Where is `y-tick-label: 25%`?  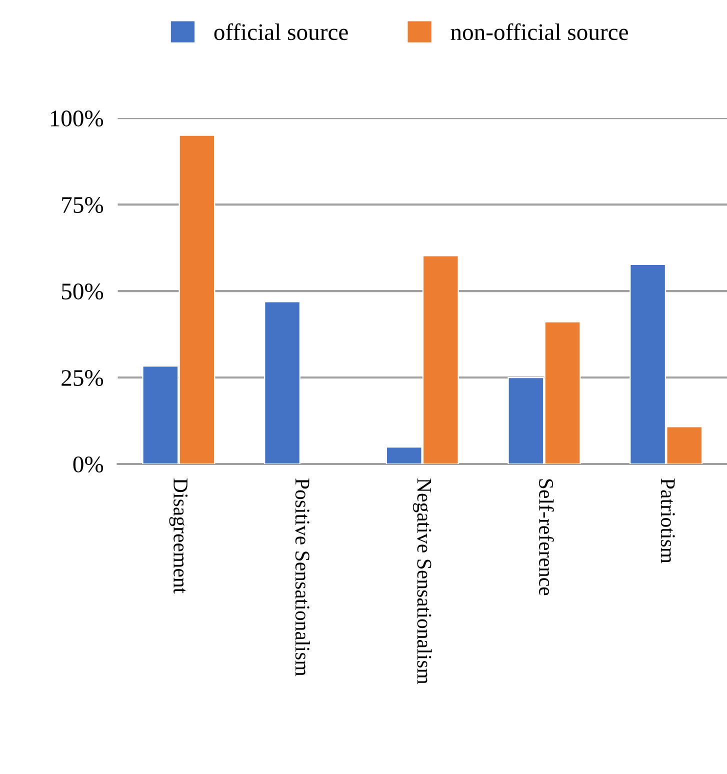
y-tick-label: 25% is located at coordinates (83, 378).